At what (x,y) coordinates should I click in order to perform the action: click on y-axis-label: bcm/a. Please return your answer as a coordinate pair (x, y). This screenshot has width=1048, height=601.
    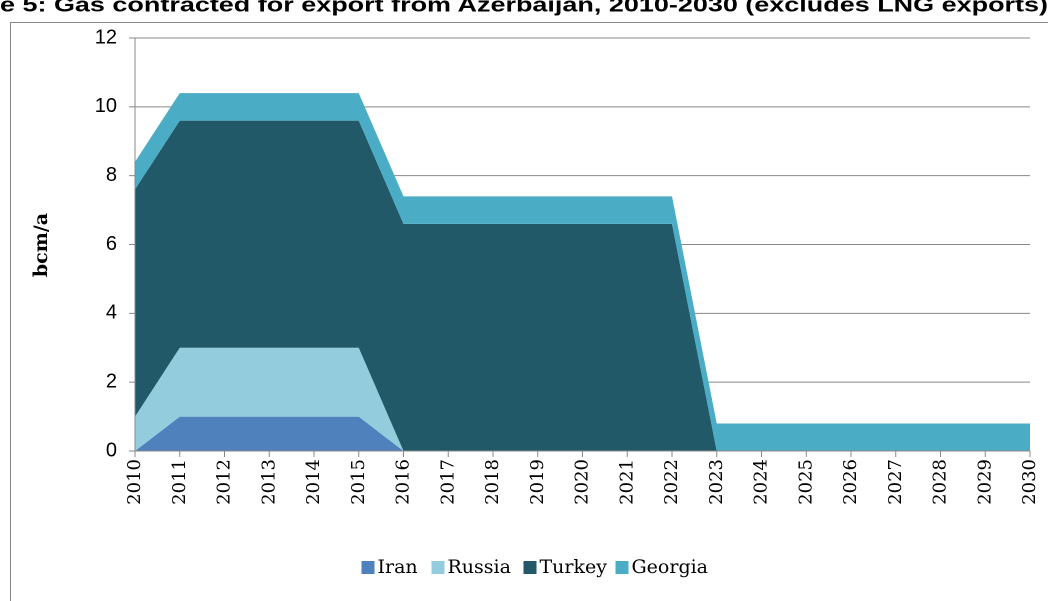
    Looking at the image, I should click on (41, 245).